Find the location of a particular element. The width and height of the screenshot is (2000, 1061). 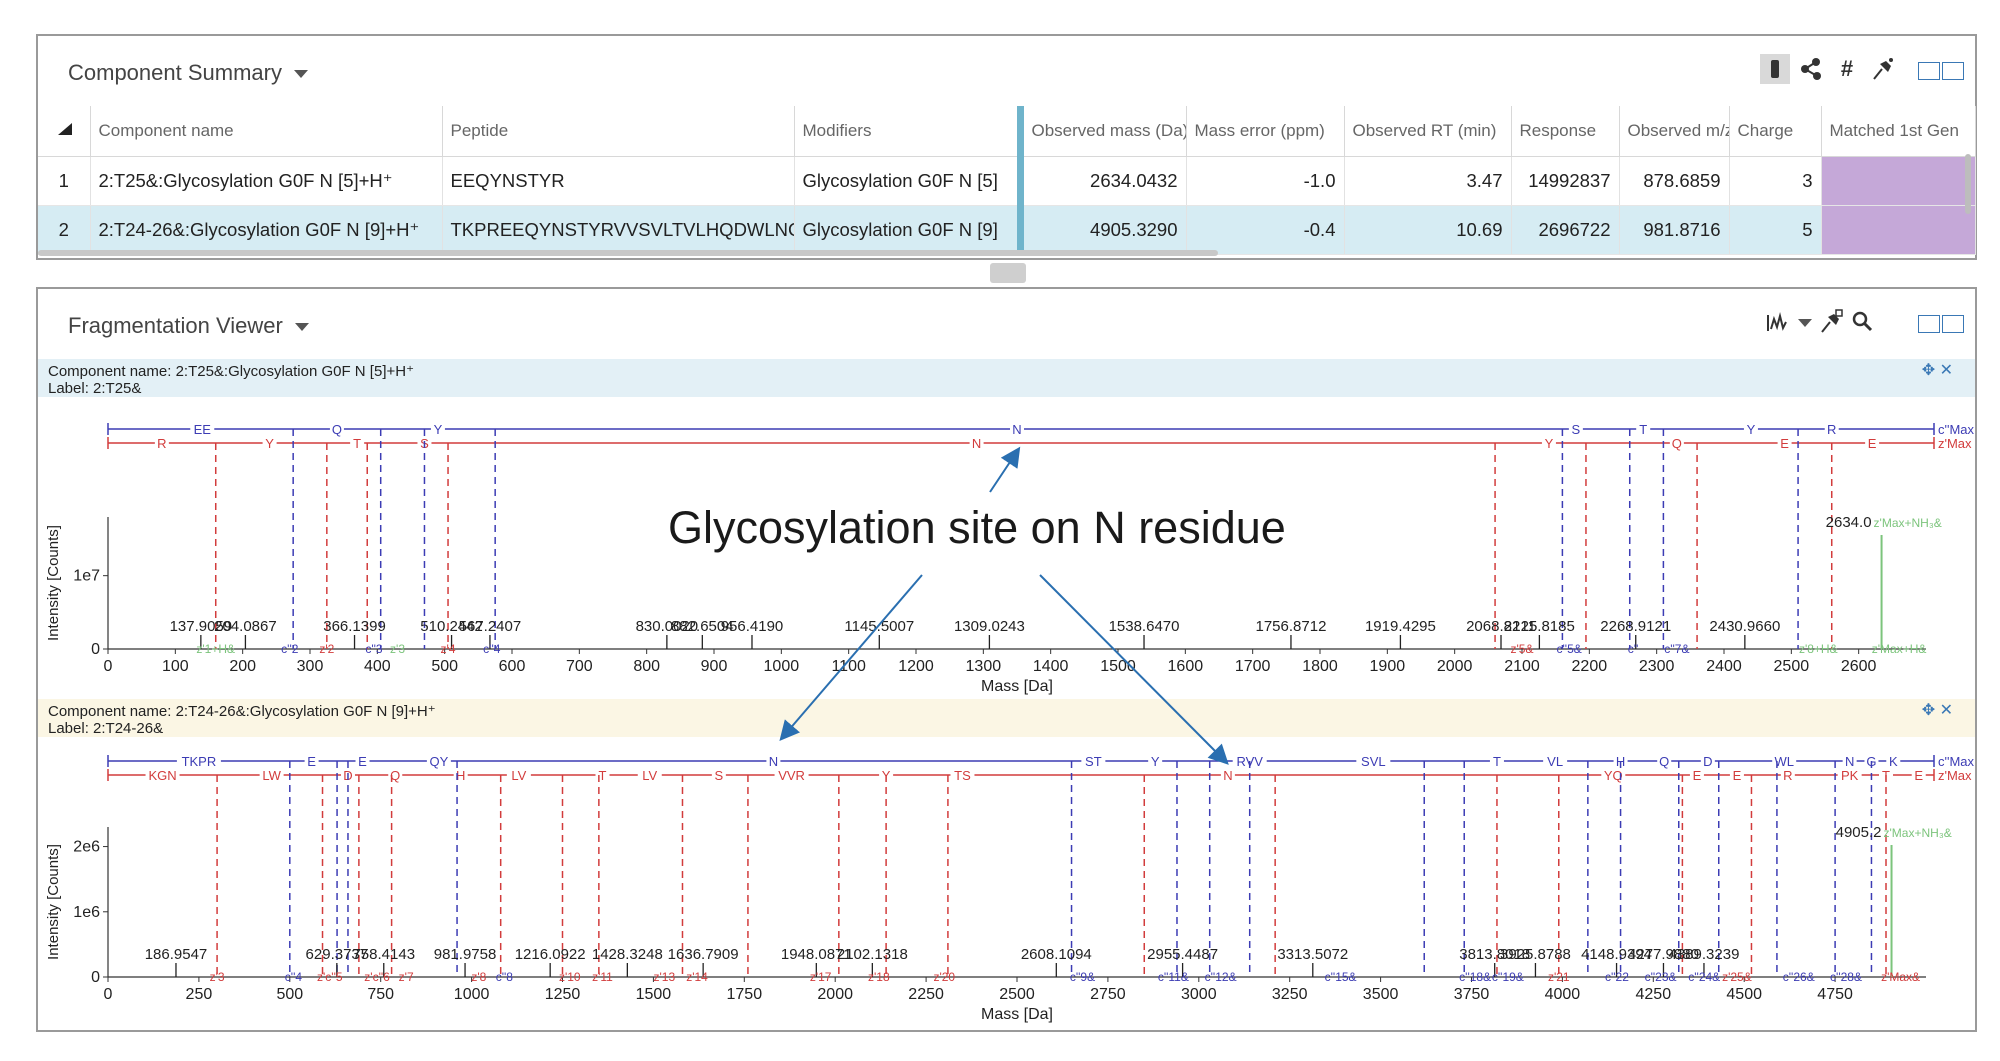

cell-response: 2696722 is located at coordinates (1565, 230).